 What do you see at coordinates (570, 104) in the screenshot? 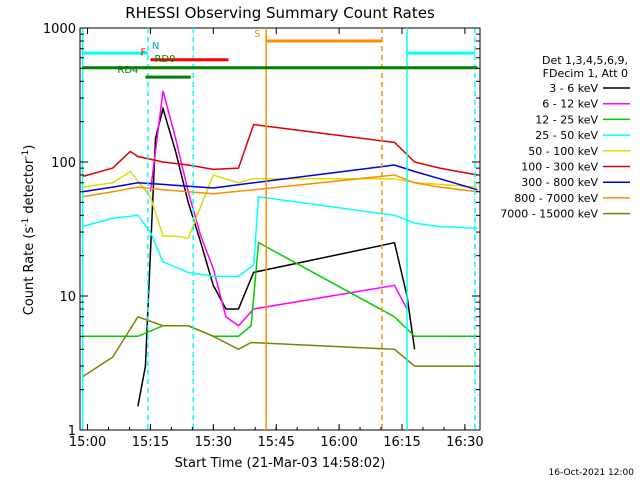
I see `legend-label: 6 - 12 keV` at bounding box center [570, 104].